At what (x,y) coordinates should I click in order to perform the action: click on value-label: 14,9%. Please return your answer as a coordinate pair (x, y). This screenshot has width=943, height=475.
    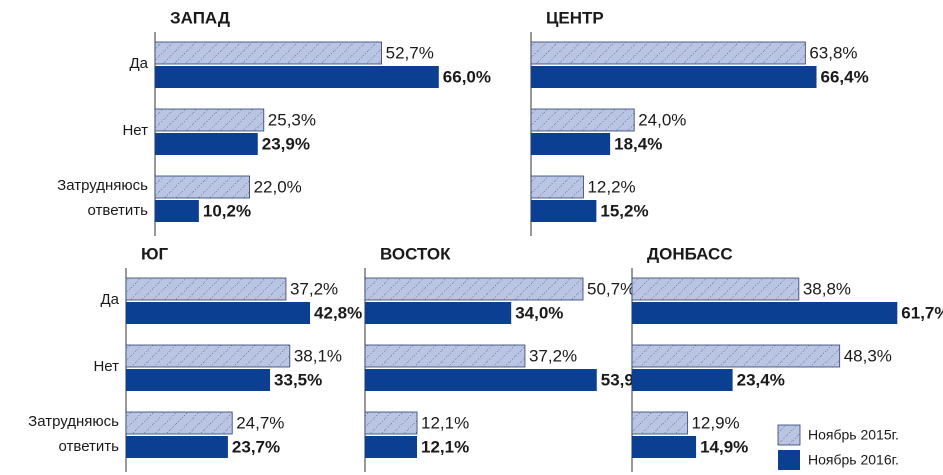
    Looking at the image, I should click on (724, 446).